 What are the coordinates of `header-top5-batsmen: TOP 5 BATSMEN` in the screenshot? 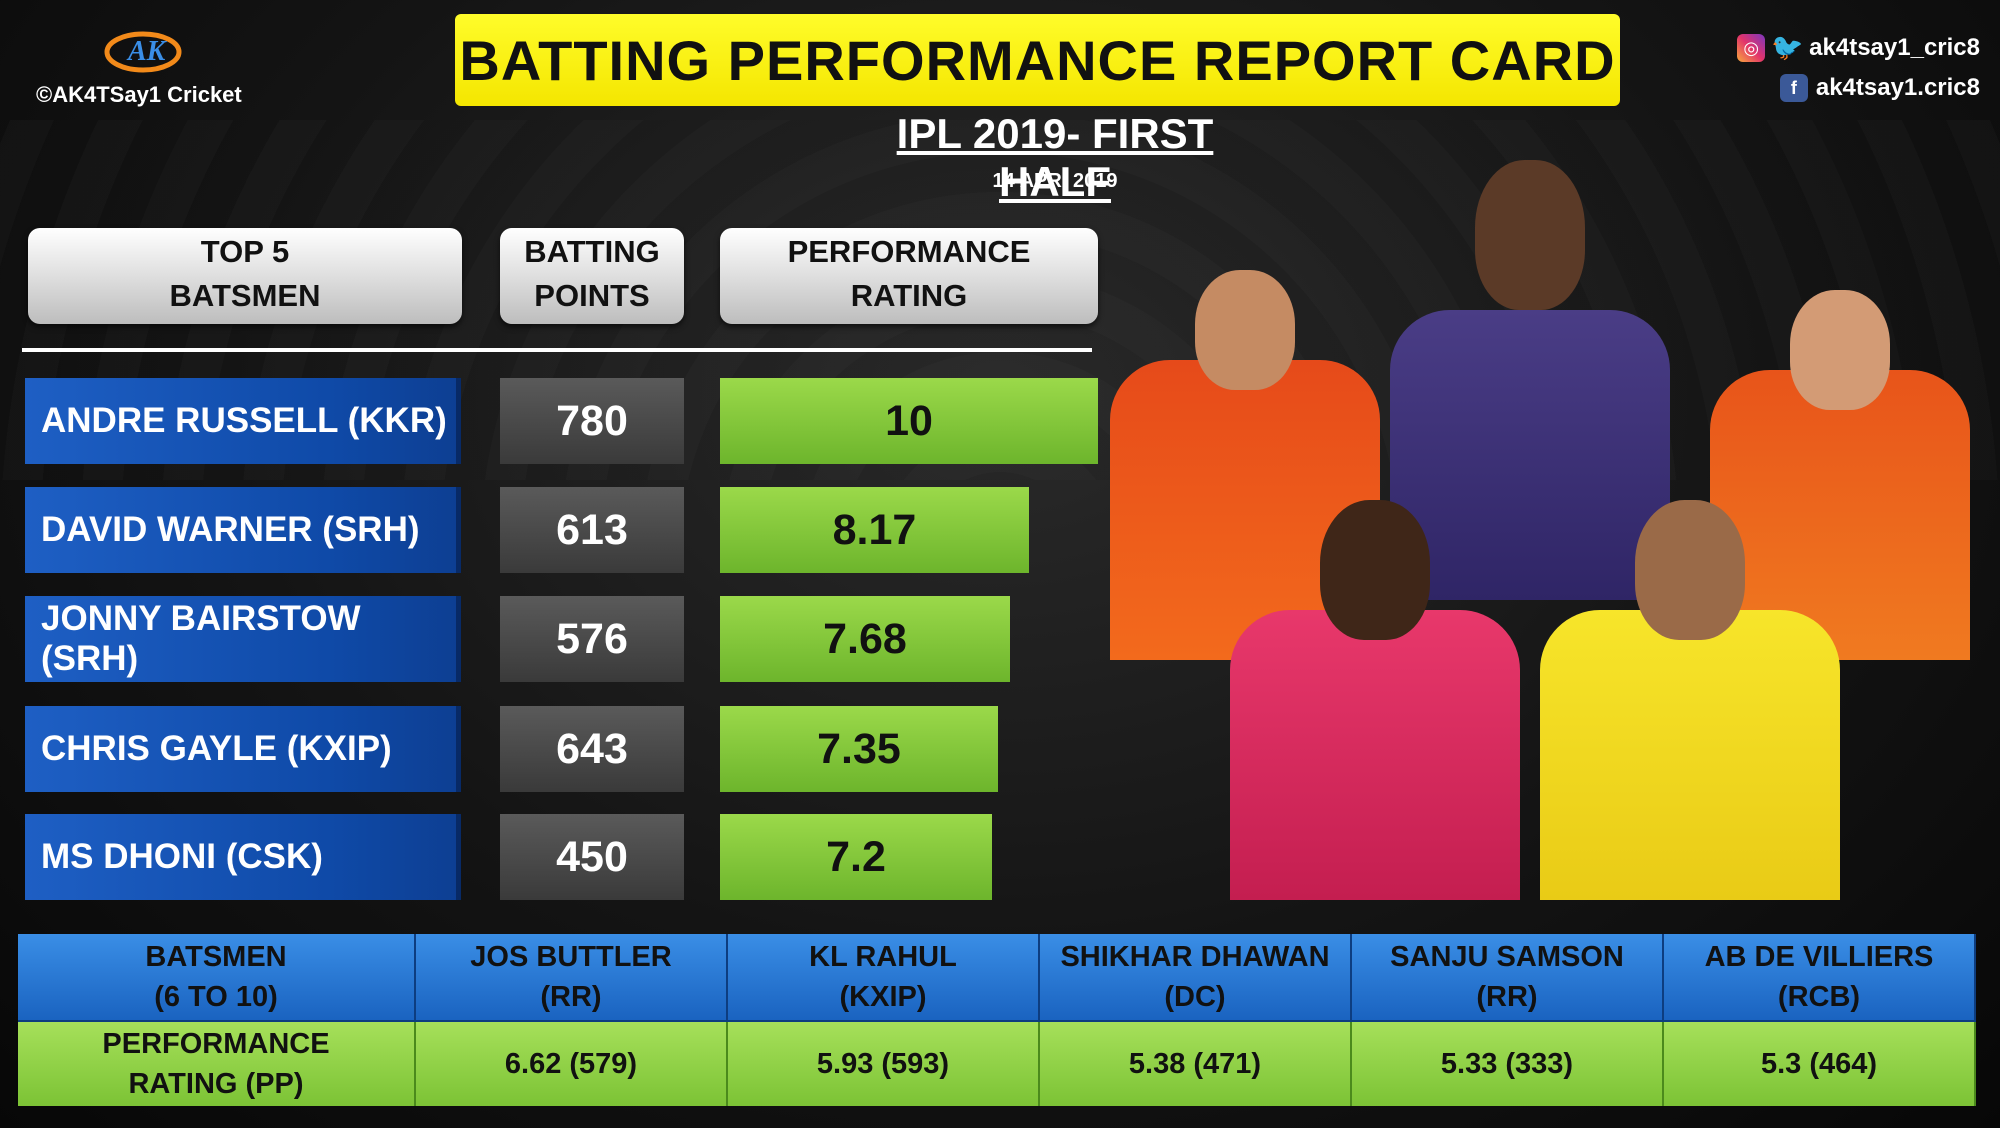 It's located at (245, 276).